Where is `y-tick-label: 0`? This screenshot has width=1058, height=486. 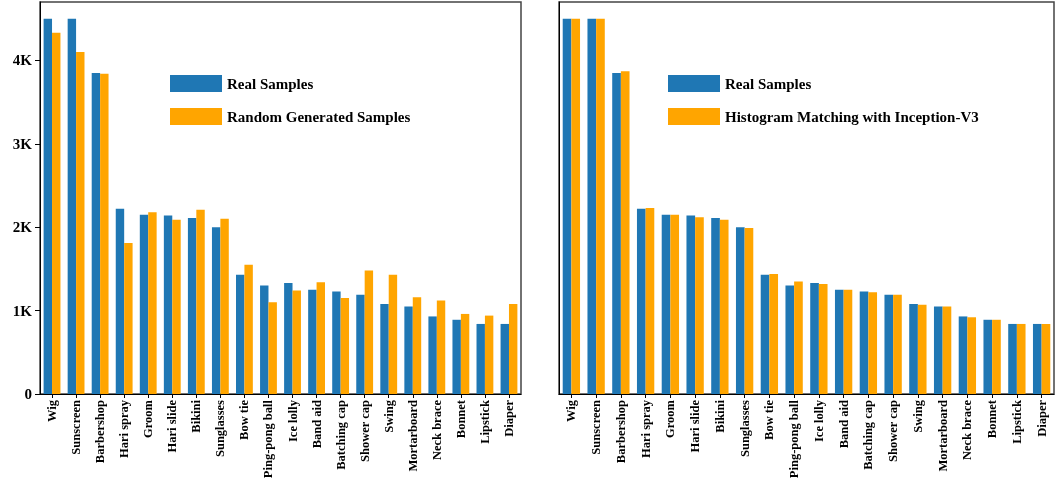 y-tick-label: 0 is located at coordinates (28, 394).